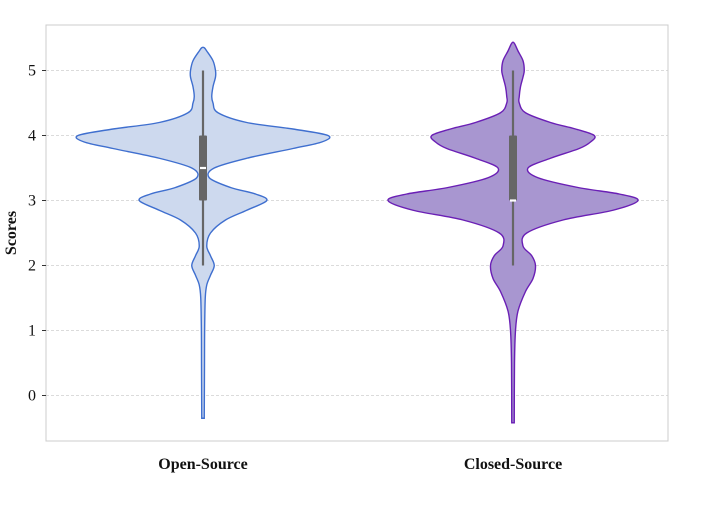 The image size is (701, 505). I want to click on y-tick-label-0: 0, so click(32, 396).